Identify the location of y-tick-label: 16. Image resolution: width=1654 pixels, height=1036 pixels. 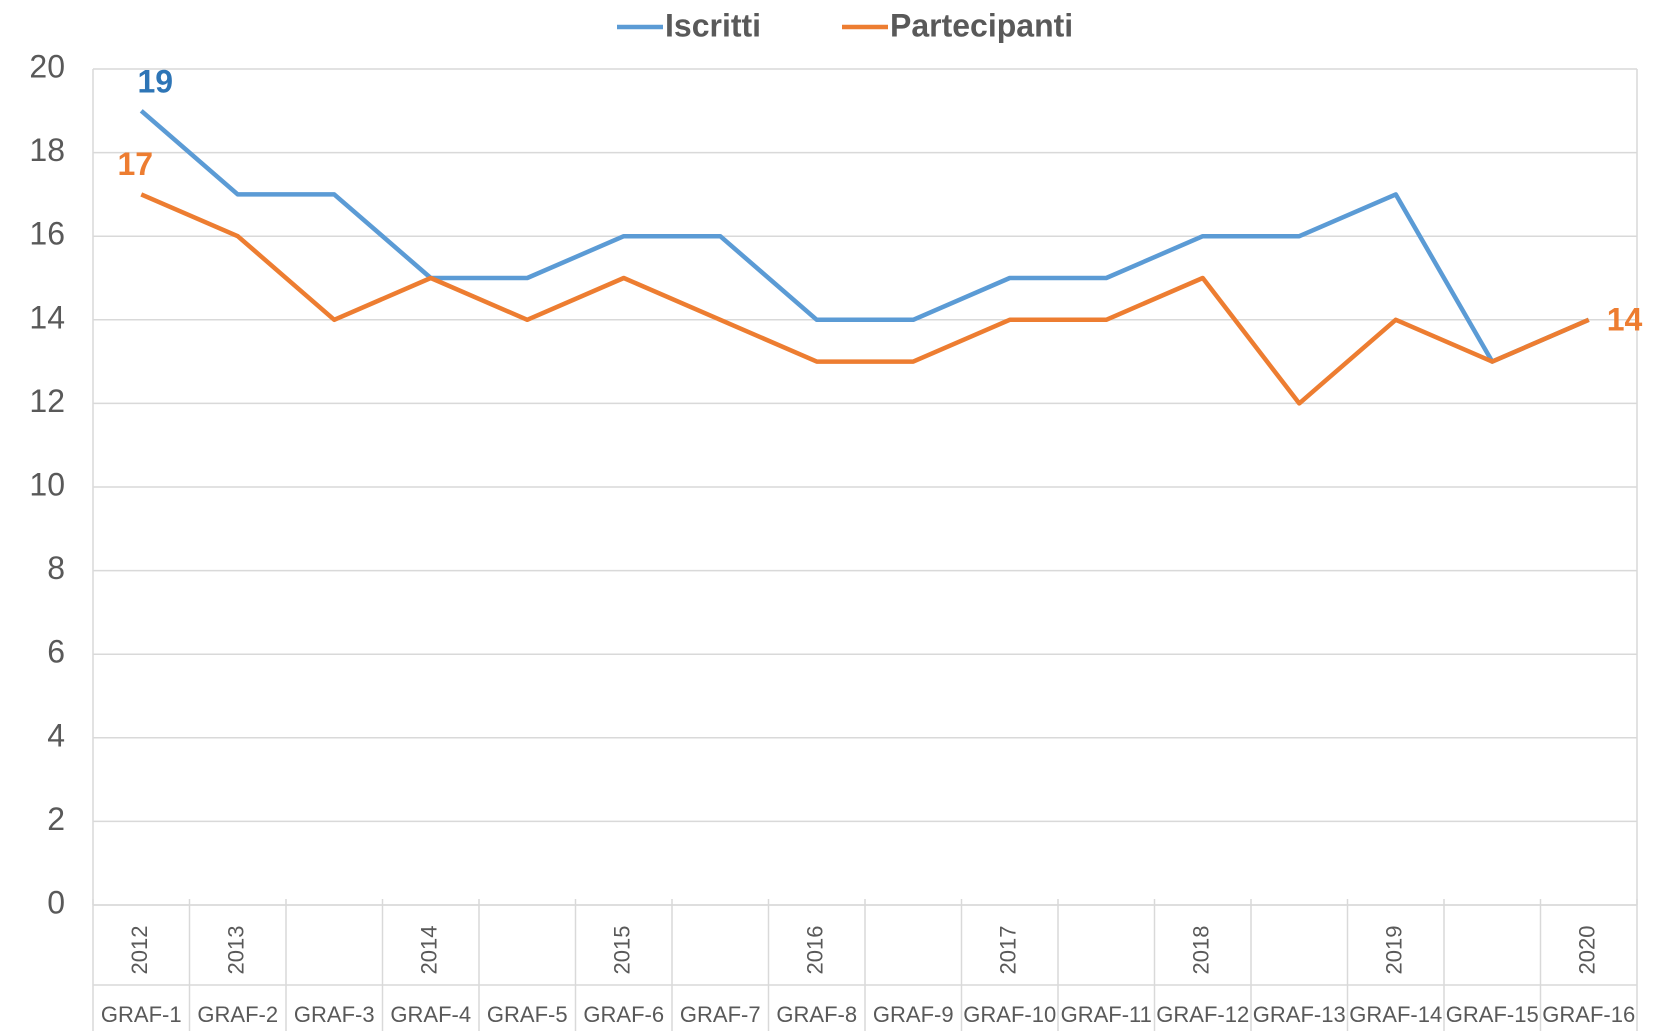
(47, 234).